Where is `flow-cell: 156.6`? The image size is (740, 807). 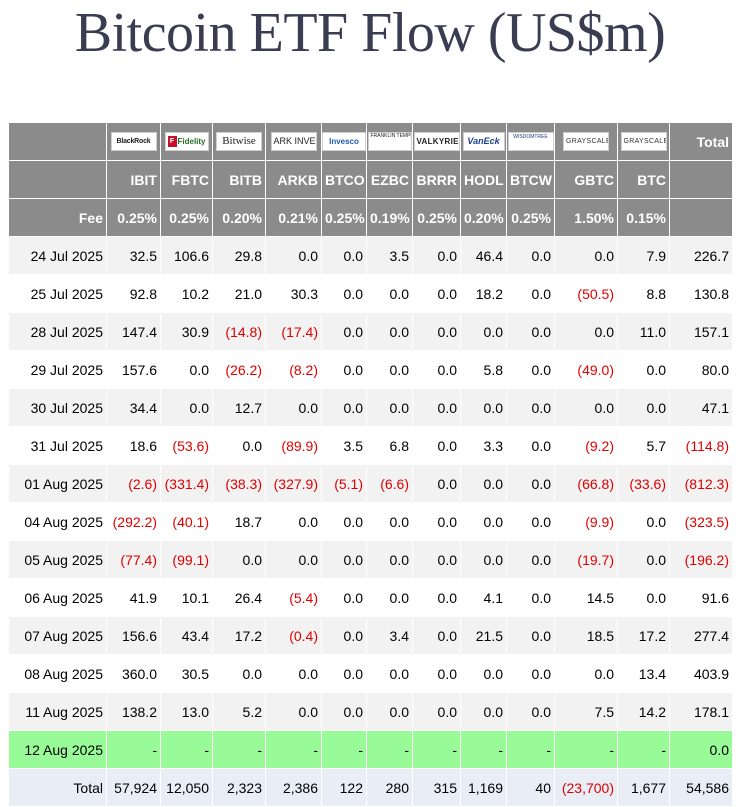 flow-cell: 156.6 is located at coordinates (133, 635).